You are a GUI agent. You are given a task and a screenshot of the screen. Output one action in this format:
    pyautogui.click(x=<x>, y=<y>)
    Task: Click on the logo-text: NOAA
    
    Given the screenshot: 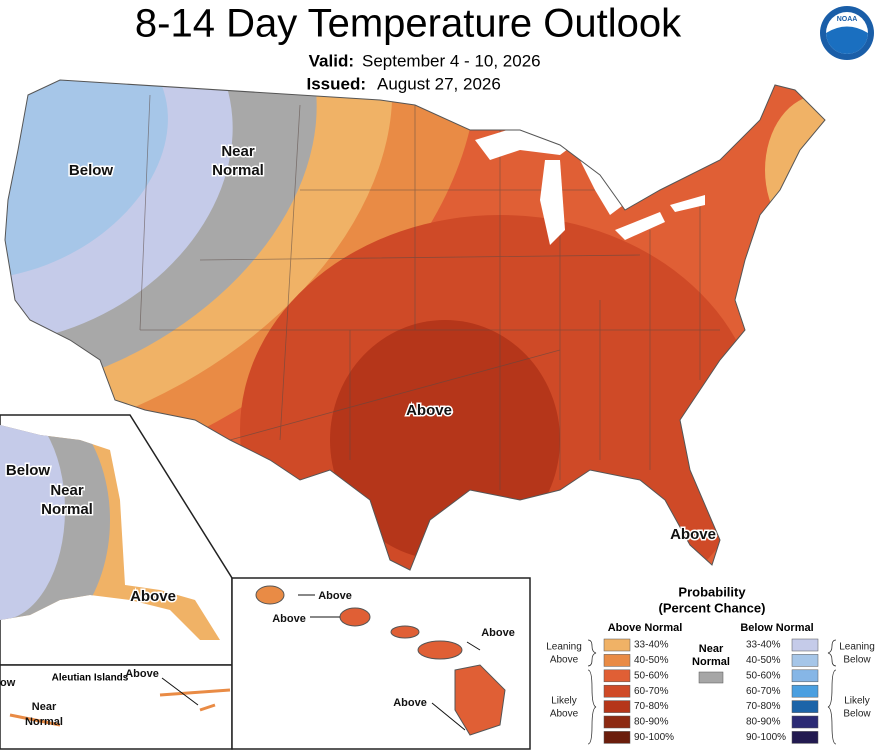 What is the action you would take?
    pyautogui.click(x=847, y=19)
    